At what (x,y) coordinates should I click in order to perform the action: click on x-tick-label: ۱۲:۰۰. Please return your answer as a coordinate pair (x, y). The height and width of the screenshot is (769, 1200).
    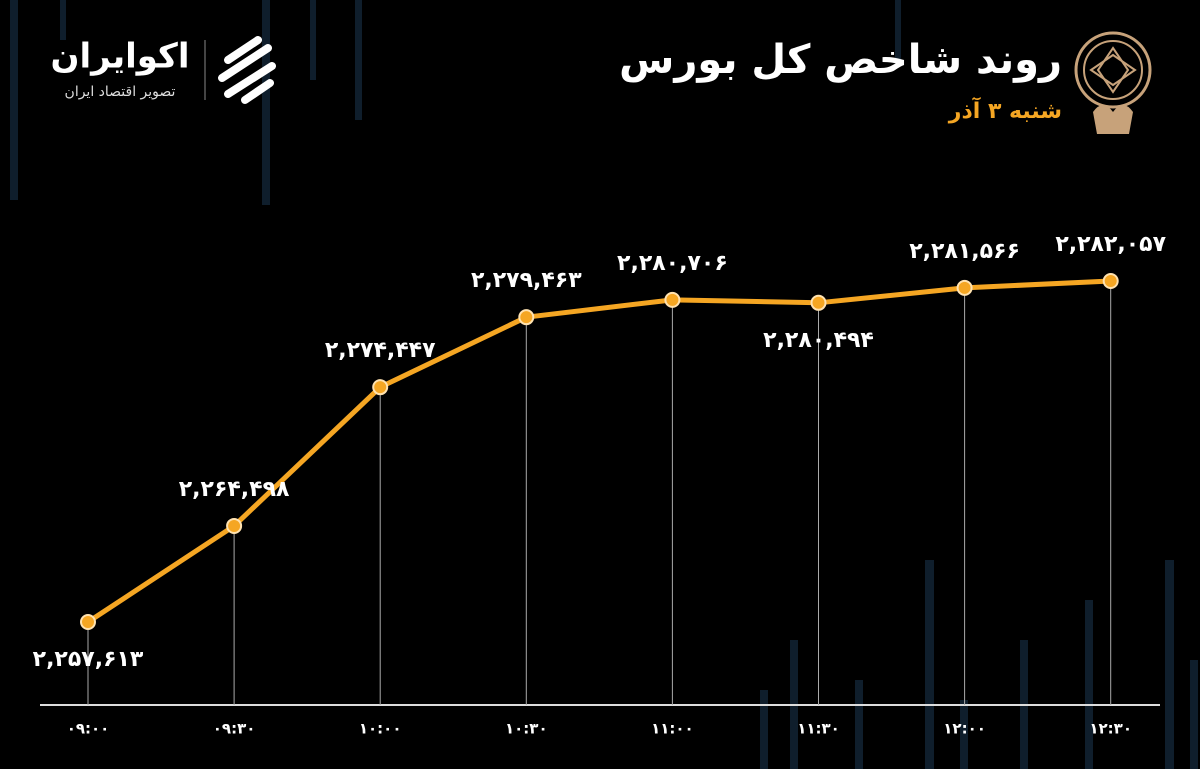
    Looking at the image, I should click on (964, 729).